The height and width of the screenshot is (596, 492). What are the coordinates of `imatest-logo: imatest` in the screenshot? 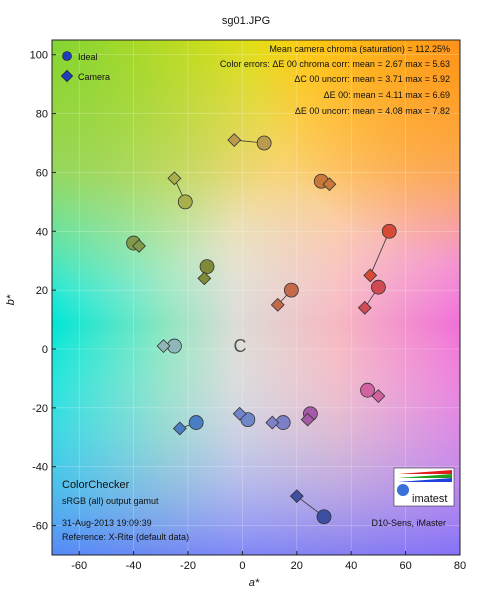 It's located at (424, 487).